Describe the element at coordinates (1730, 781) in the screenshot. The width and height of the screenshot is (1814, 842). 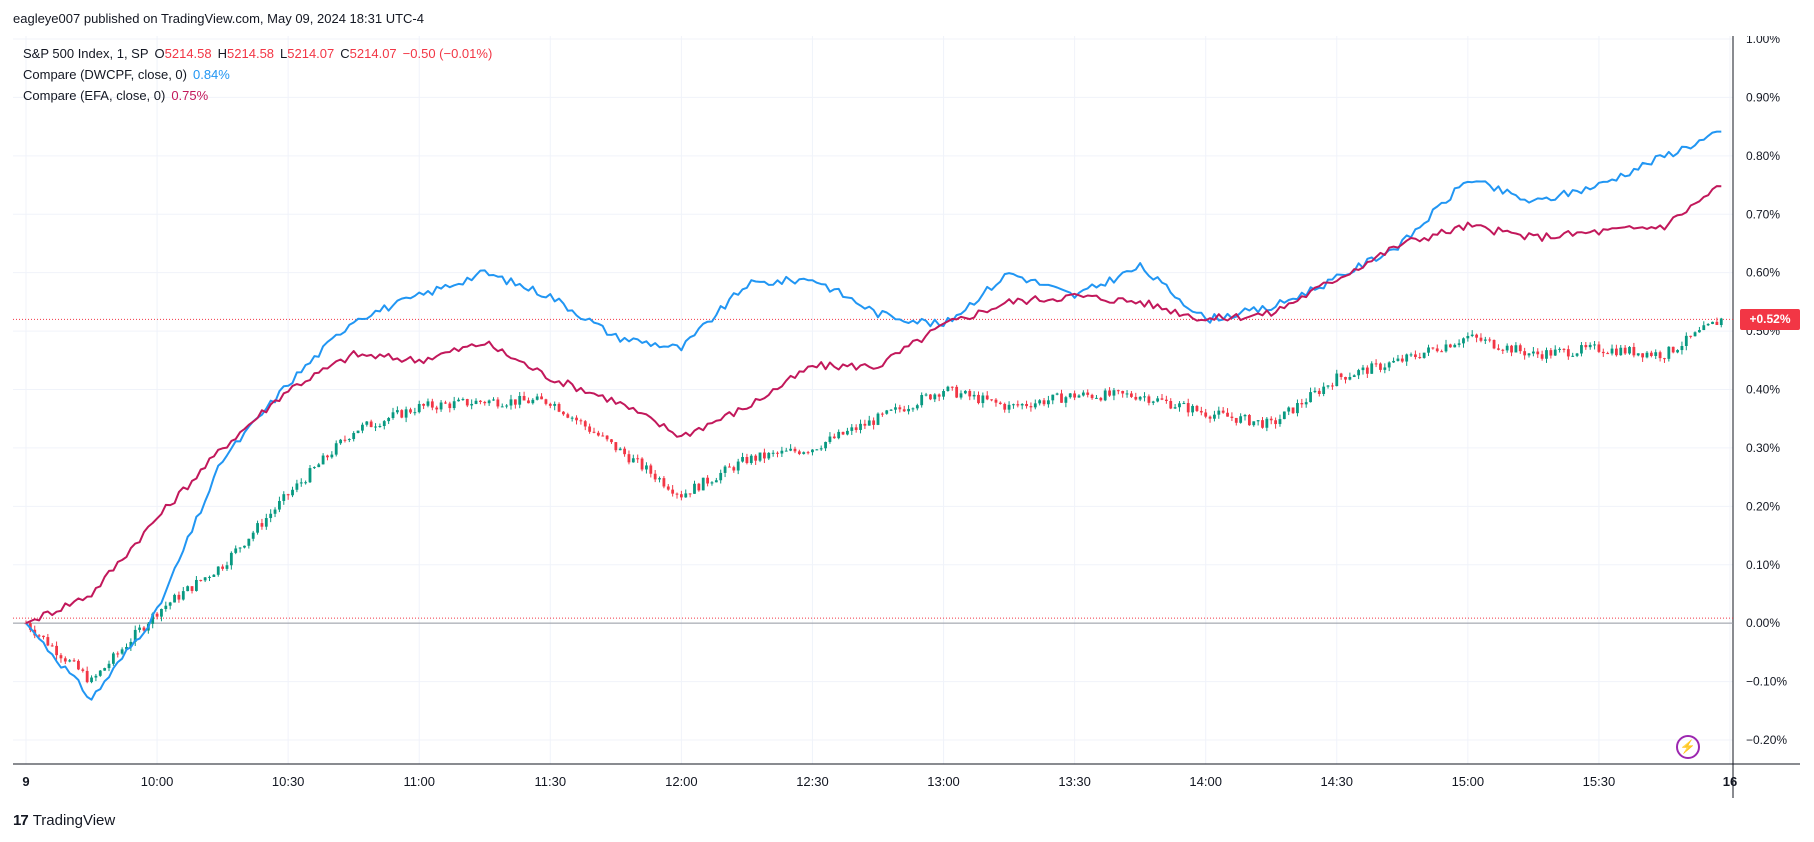
I see `x-tick-label: 16` at that location.